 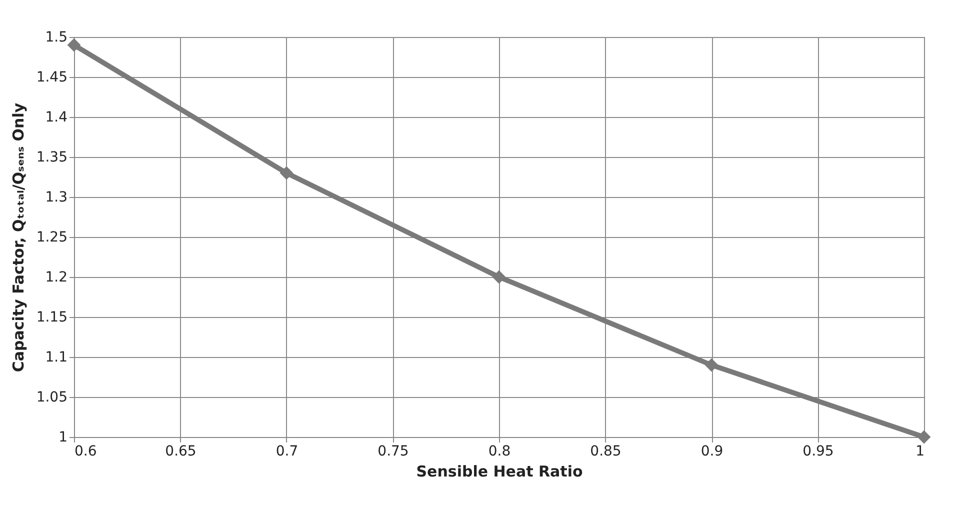 I want to click on x-tick-label: 0.8, so click(x=499, y=452).